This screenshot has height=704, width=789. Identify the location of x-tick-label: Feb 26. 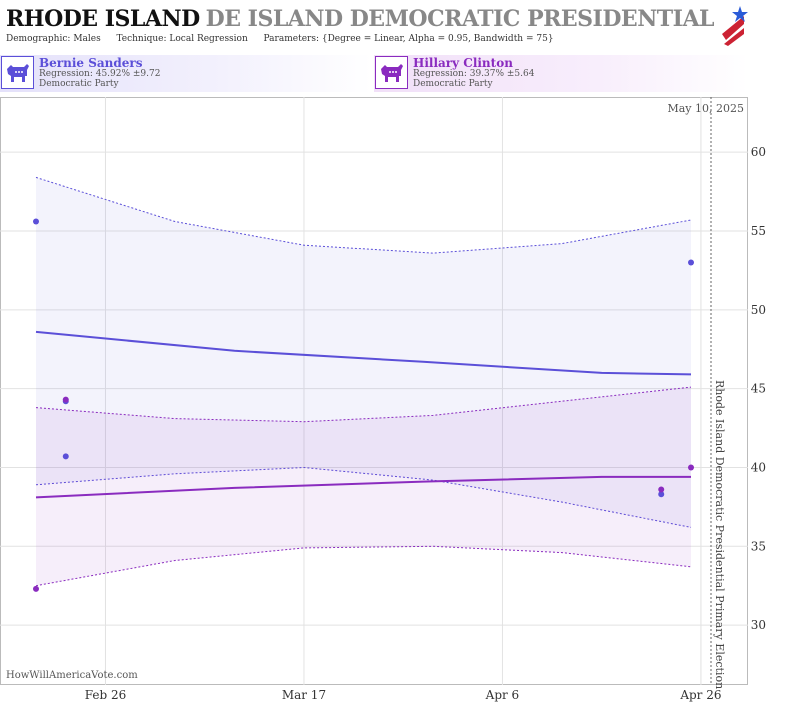
(106, 695).